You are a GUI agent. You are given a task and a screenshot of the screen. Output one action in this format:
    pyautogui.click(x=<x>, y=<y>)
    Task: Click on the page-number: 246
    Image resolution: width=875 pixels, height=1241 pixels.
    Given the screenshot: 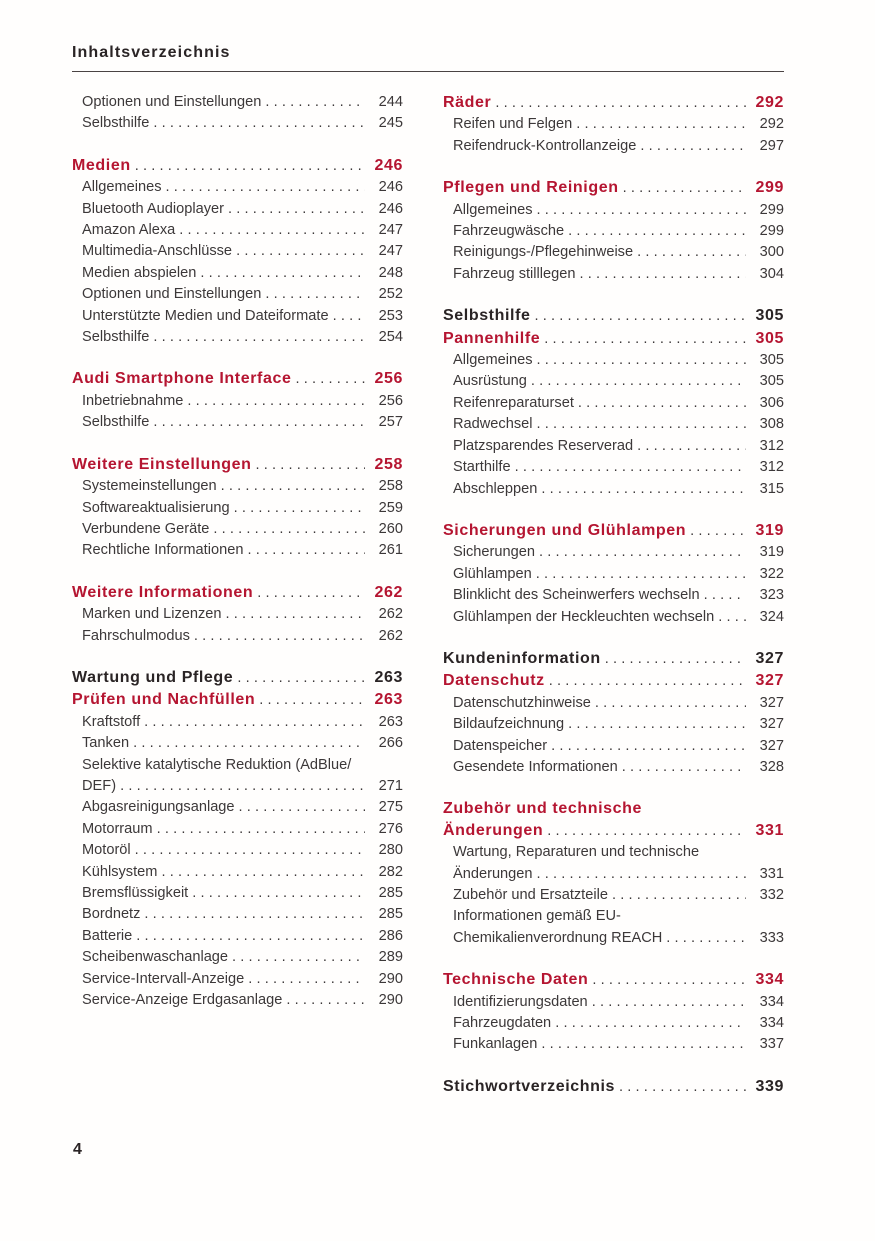 What is the action you would take?
    pyautogui.click(x=388, y=165)
    